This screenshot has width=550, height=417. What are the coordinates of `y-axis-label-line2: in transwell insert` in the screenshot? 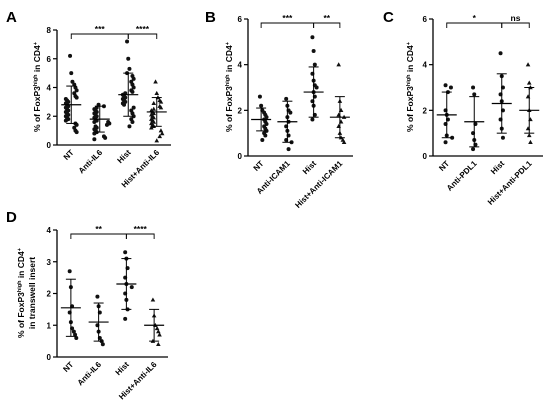 It's located at (32, 293).